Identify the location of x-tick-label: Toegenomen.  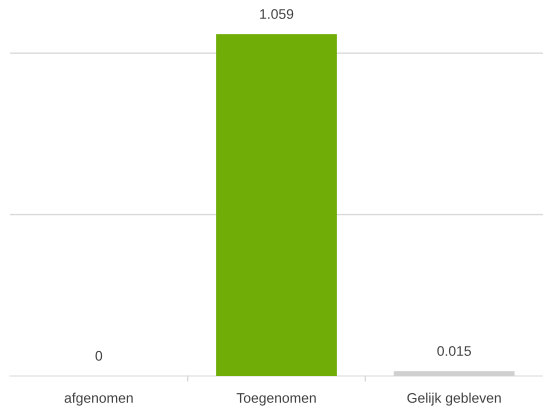
(276, 399).